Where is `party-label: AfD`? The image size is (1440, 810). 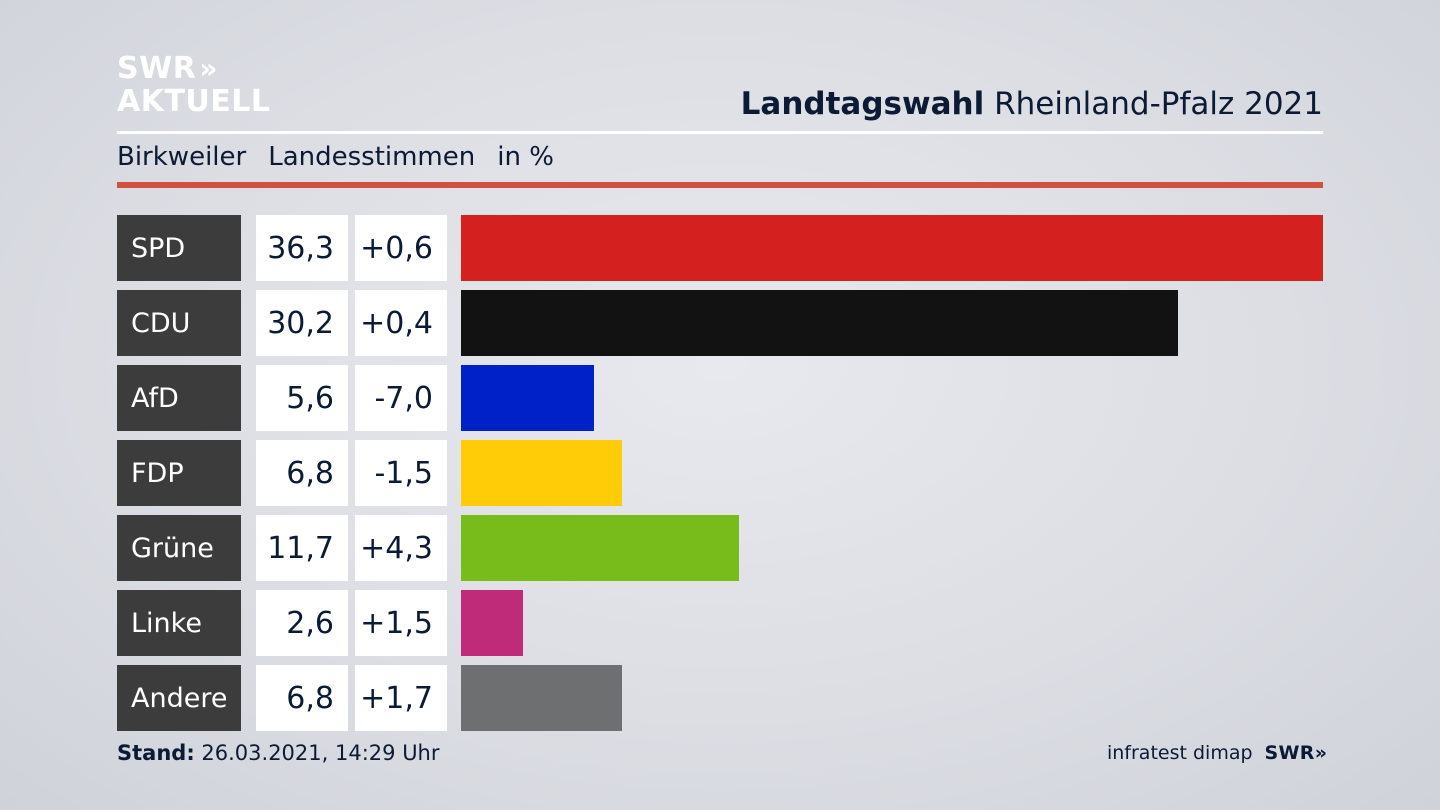
party-label: AfD is located at coordinates (179, 398).